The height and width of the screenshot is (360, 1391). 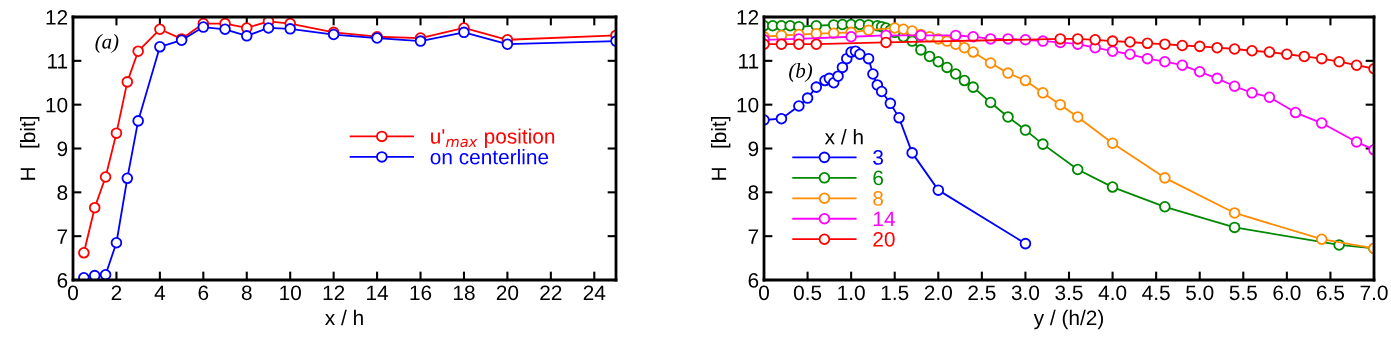 I want to click on annotation: (b), so click(x=801, y=72).